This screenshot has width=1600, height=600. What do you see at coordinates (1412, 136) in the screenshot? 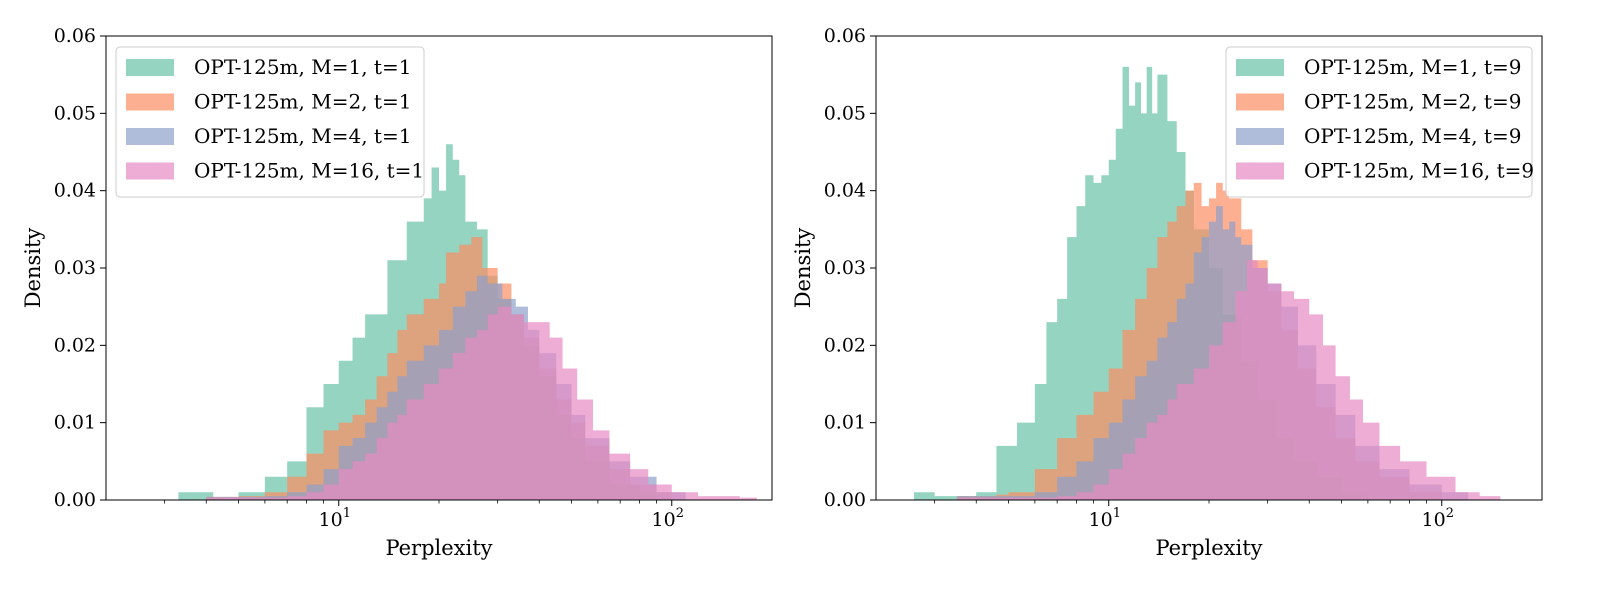
I see `legend-label: OPT-125m, M=4, t=9` at bounding box center [1412, 136].